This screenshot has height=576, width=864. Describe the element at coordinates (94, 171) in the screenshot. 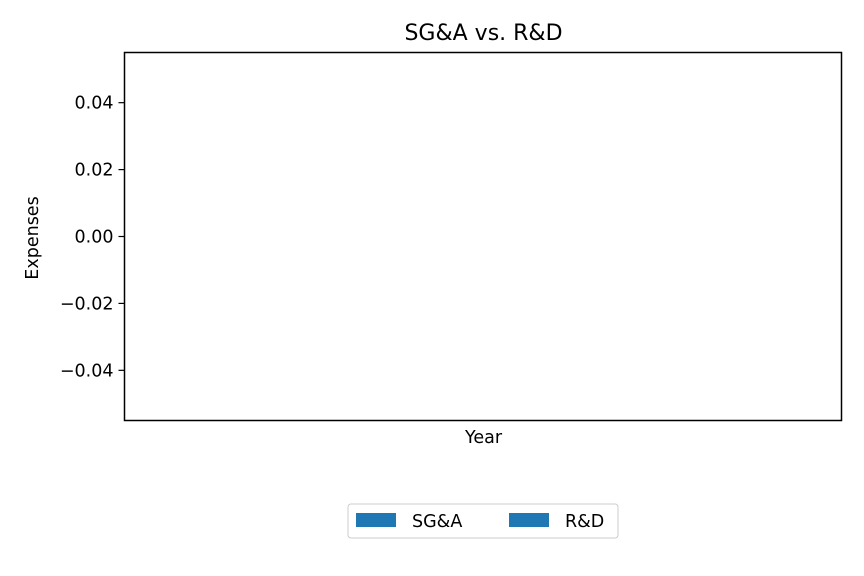

I see `y-tick-label: 0.02` at that location.